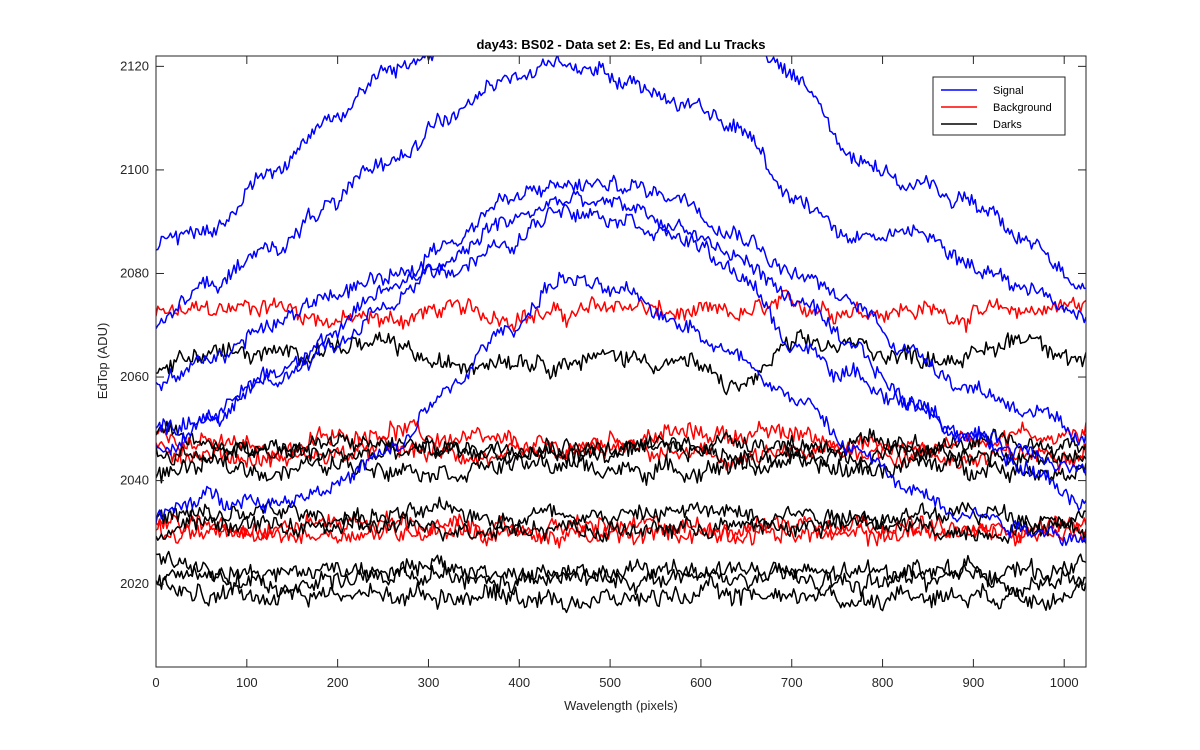 The height and width of the screenshot is (750, 1200). What do you see at coordinates (134, 272) in the screenshot?
I see `y-tick-label: 2080` at bounding box center [134, 272].